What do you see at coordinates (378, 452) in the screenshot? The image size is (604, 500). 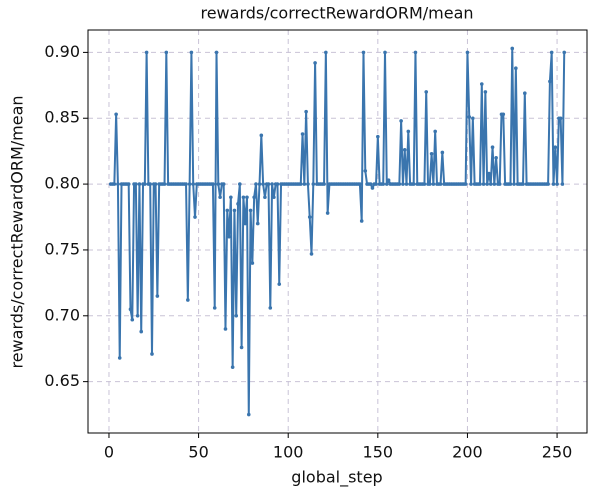 I see `x-tick-label: 150` at bounding box center [378, 452].